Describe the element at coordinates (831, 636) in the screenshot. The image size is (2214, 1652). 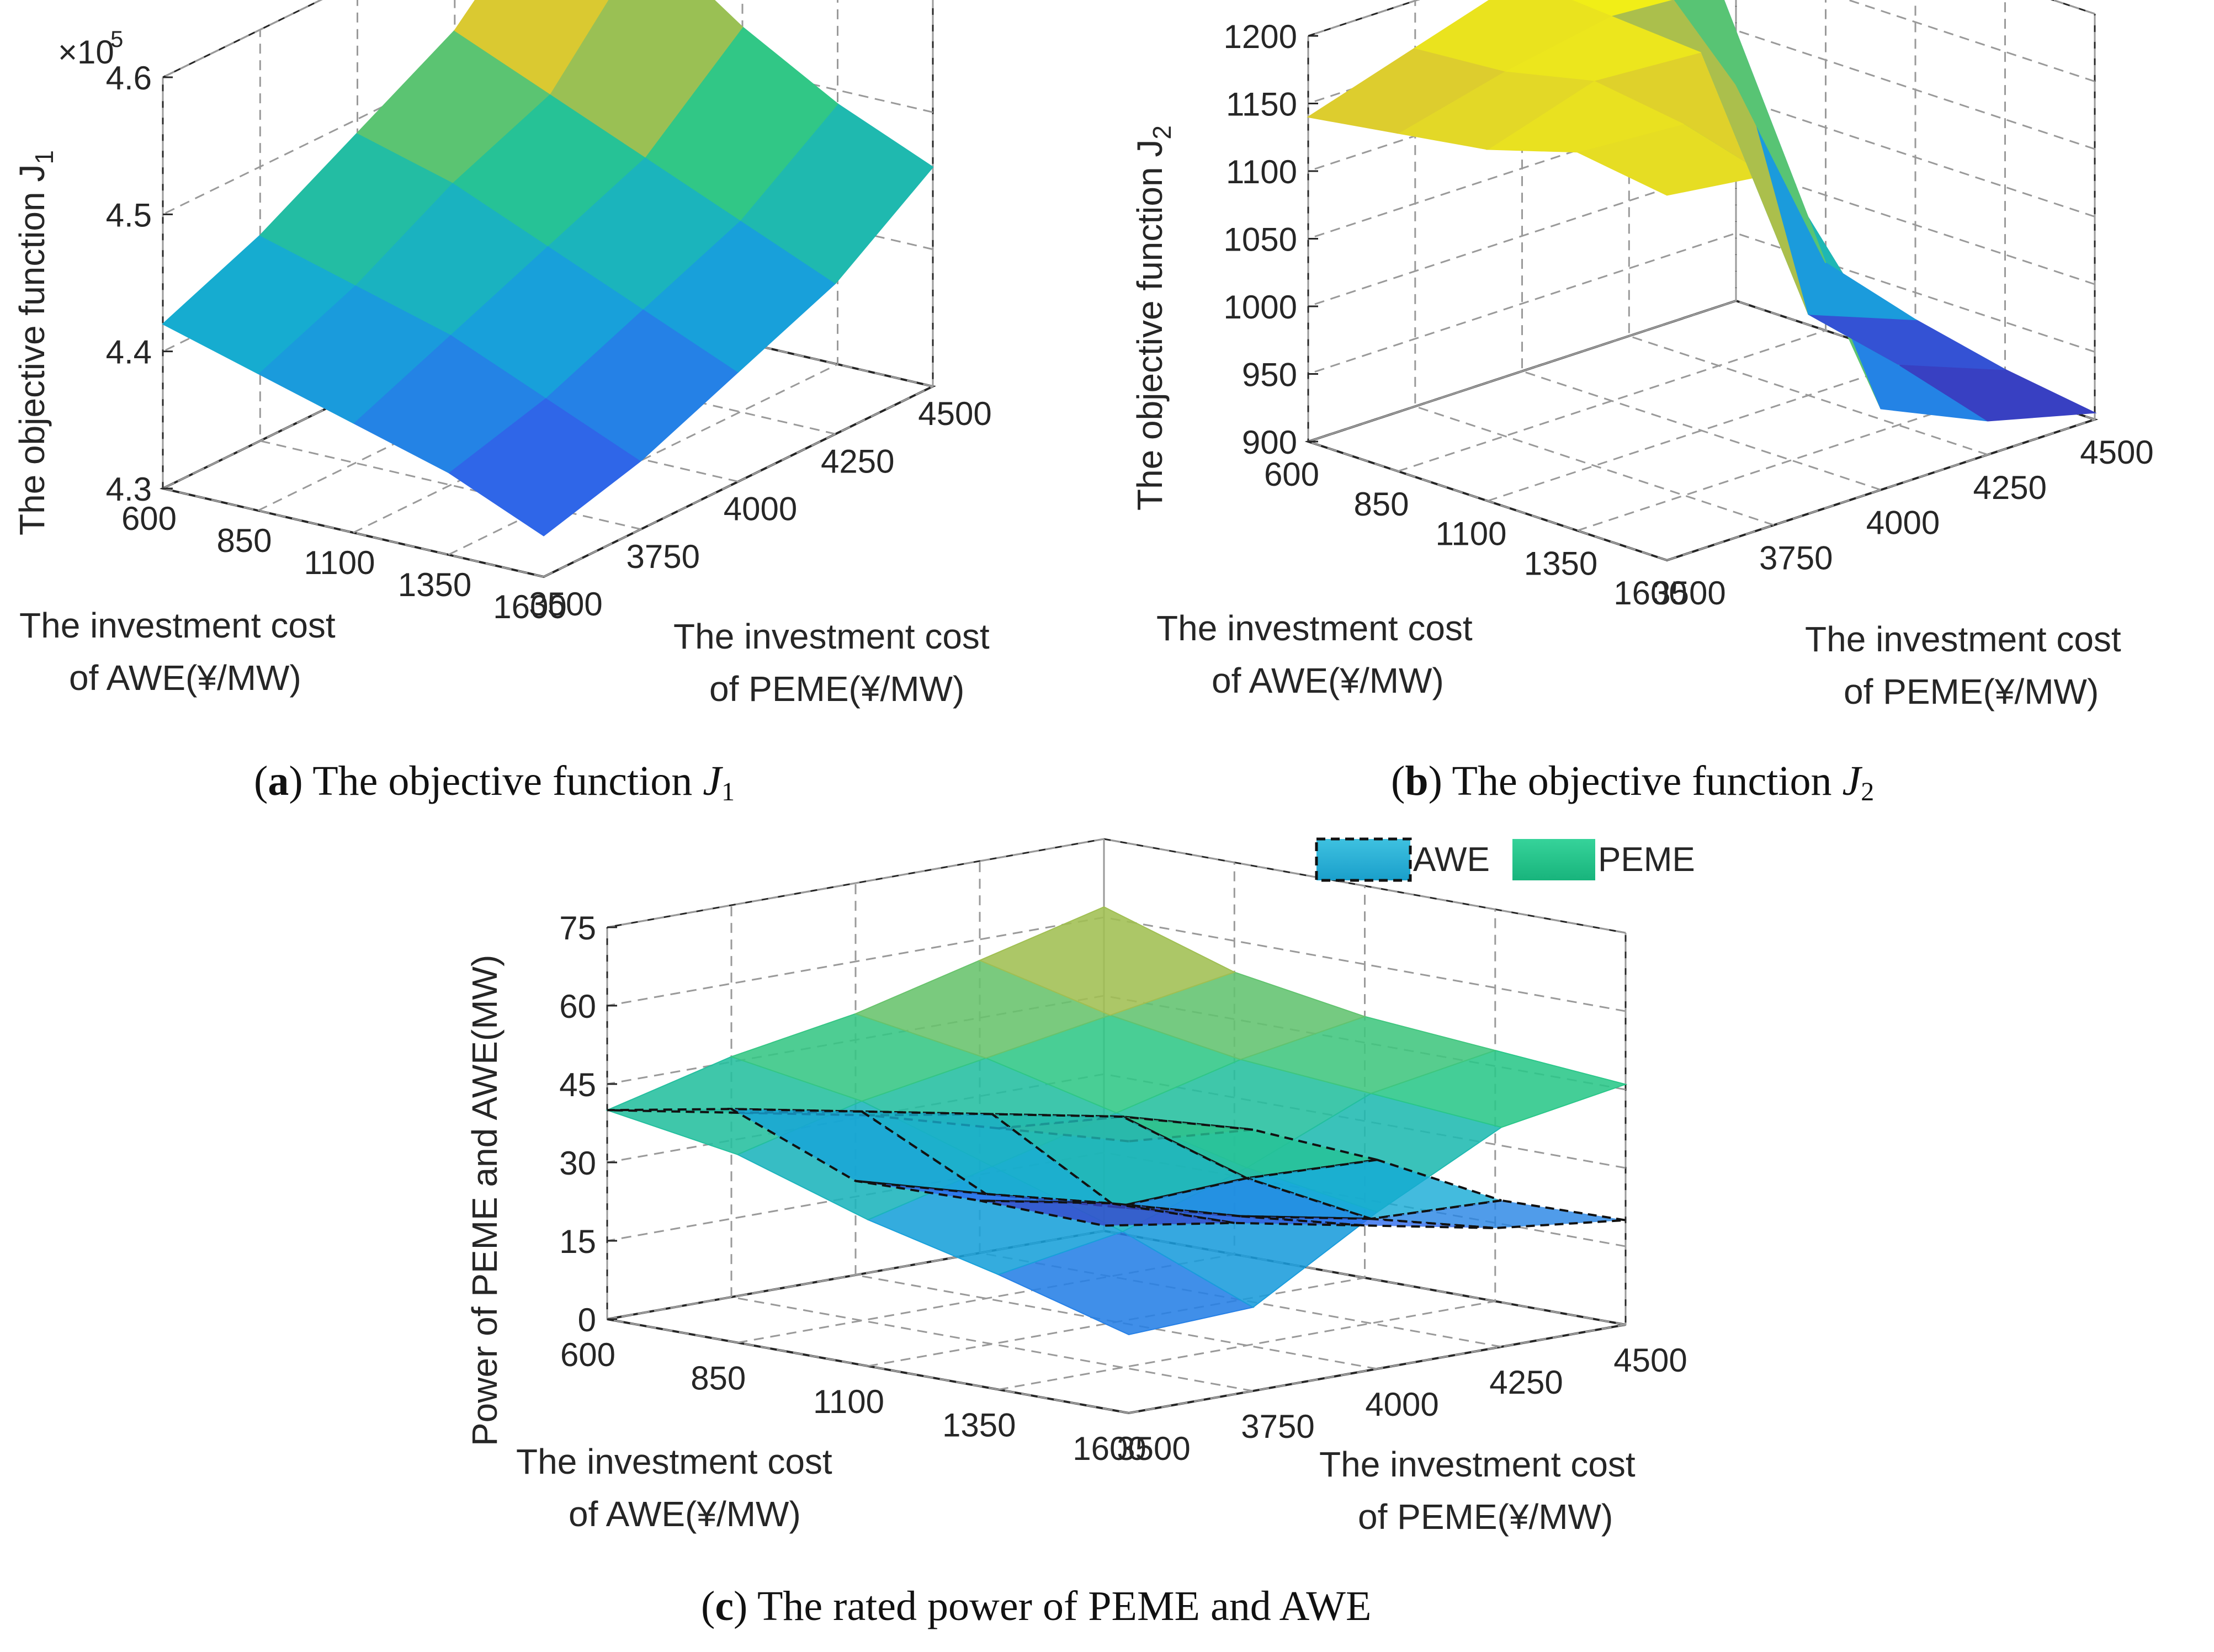
I see `panel-a-y-axis-label-line1: The investment cost` at that location.